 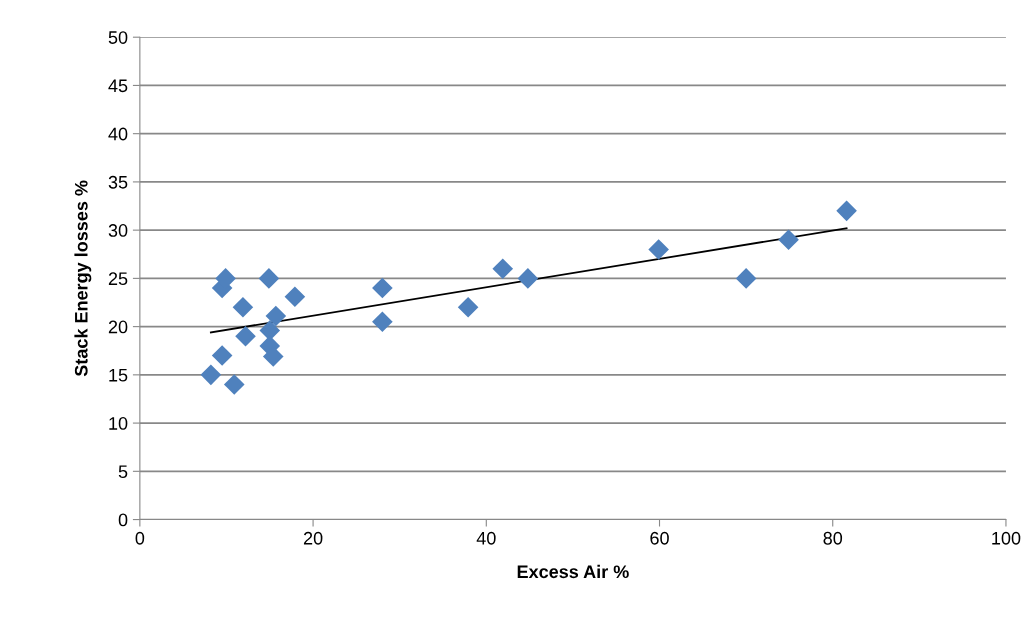 I want to click on x-tick-label: 0, so click(x=140, y=538).